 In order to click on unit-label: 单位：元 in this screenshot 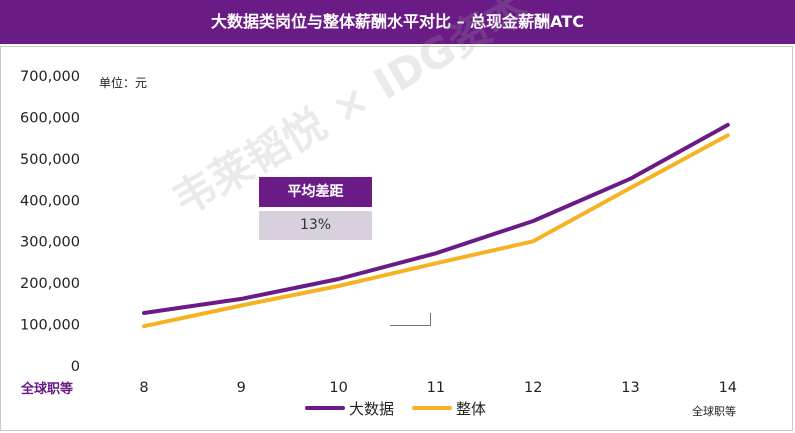, I will do `click(123, 83)`.